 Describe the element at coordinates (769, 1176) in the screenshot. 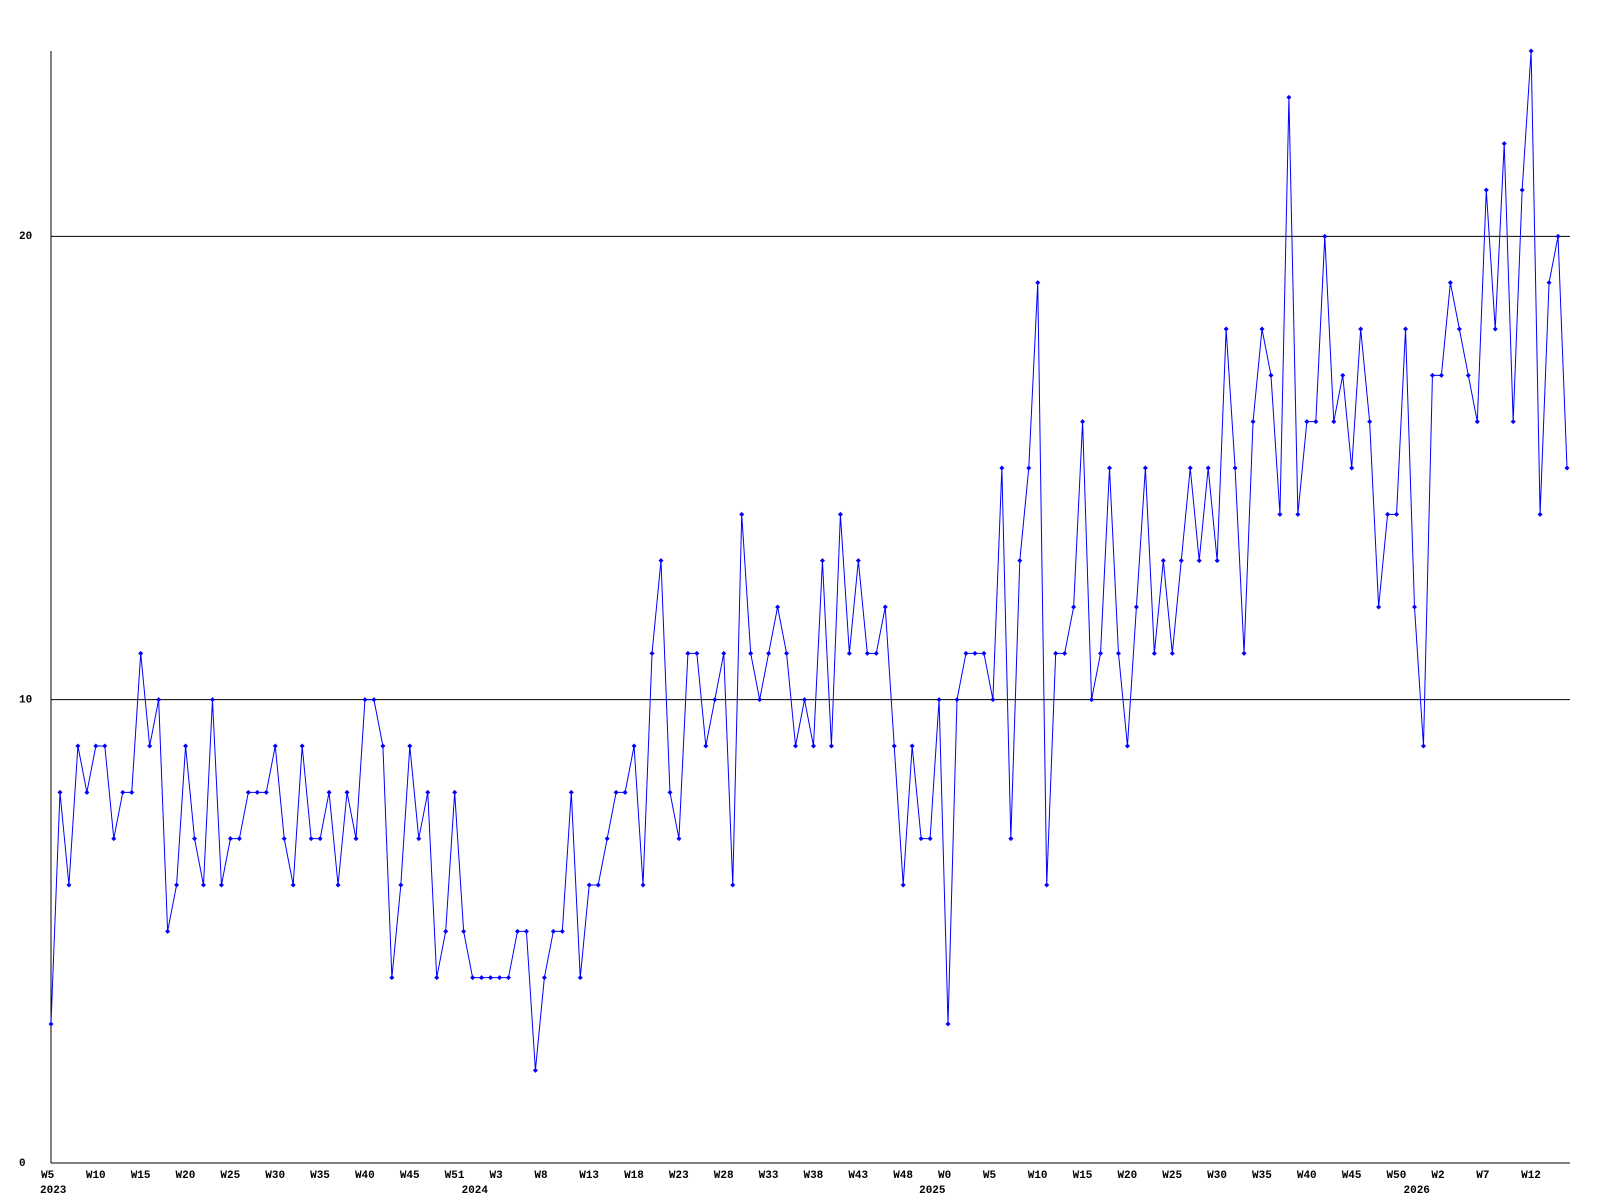

I see `x-tick-label: W33` at that location.